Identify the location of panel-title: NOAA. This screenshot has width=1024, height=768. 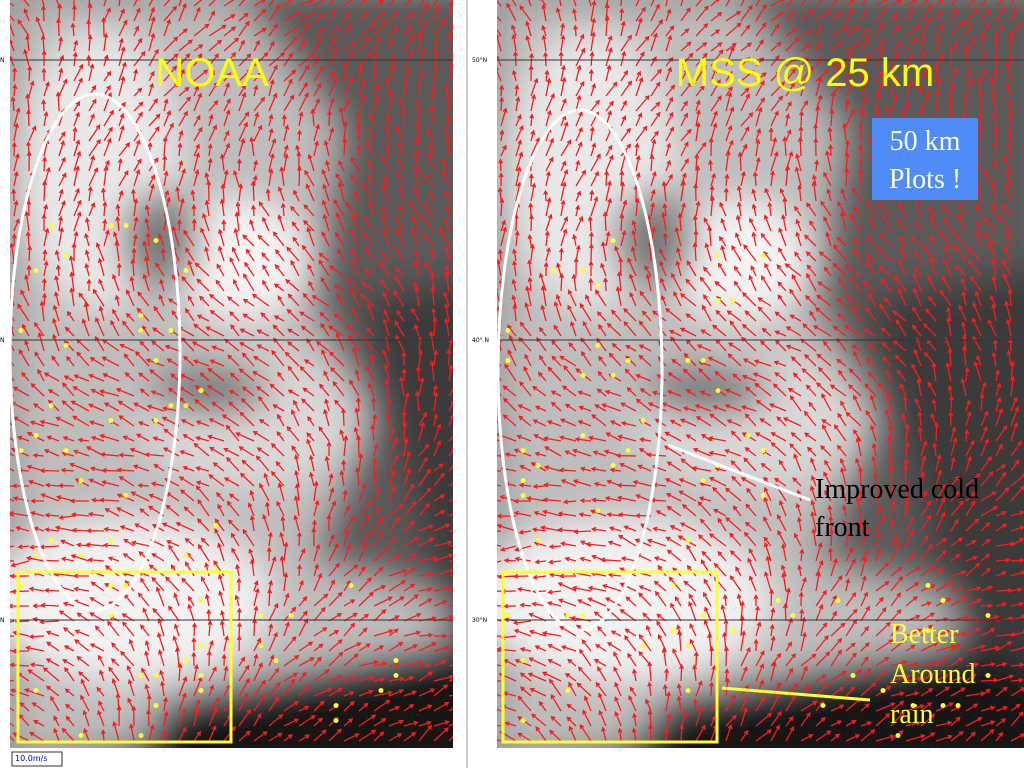
(212, 73).